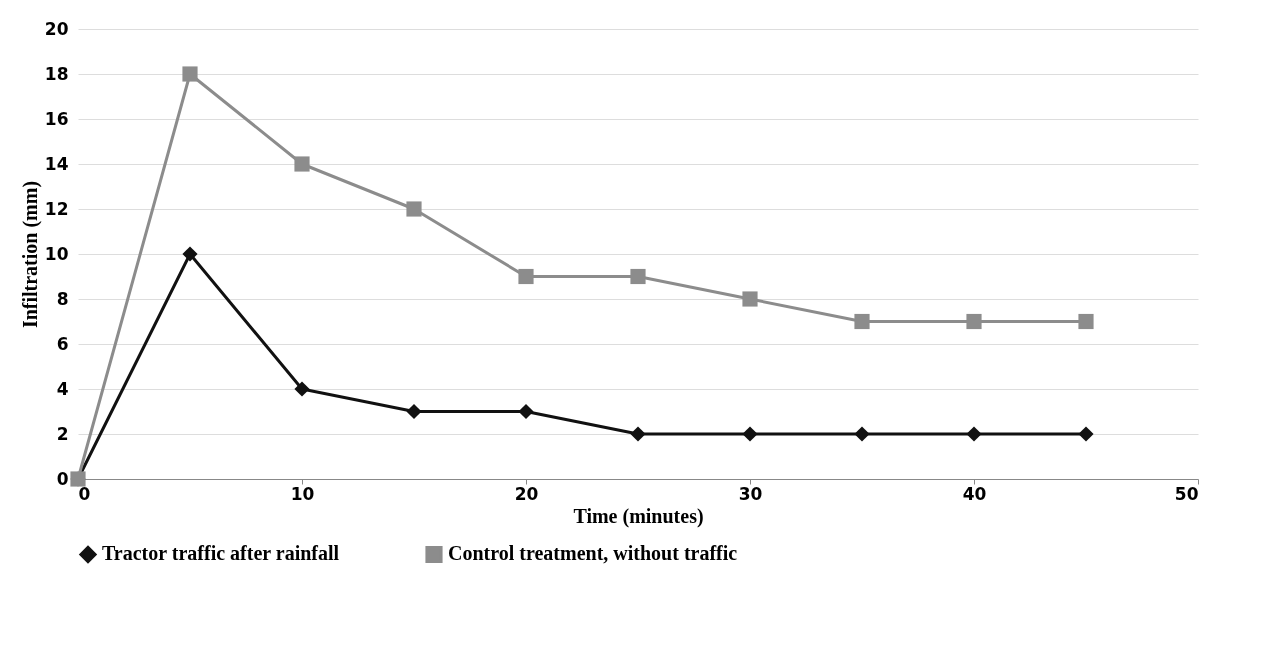 The image size is (1284, 654). I want to click on legend-label: Control treatment, without traffic, so click(593, 553).